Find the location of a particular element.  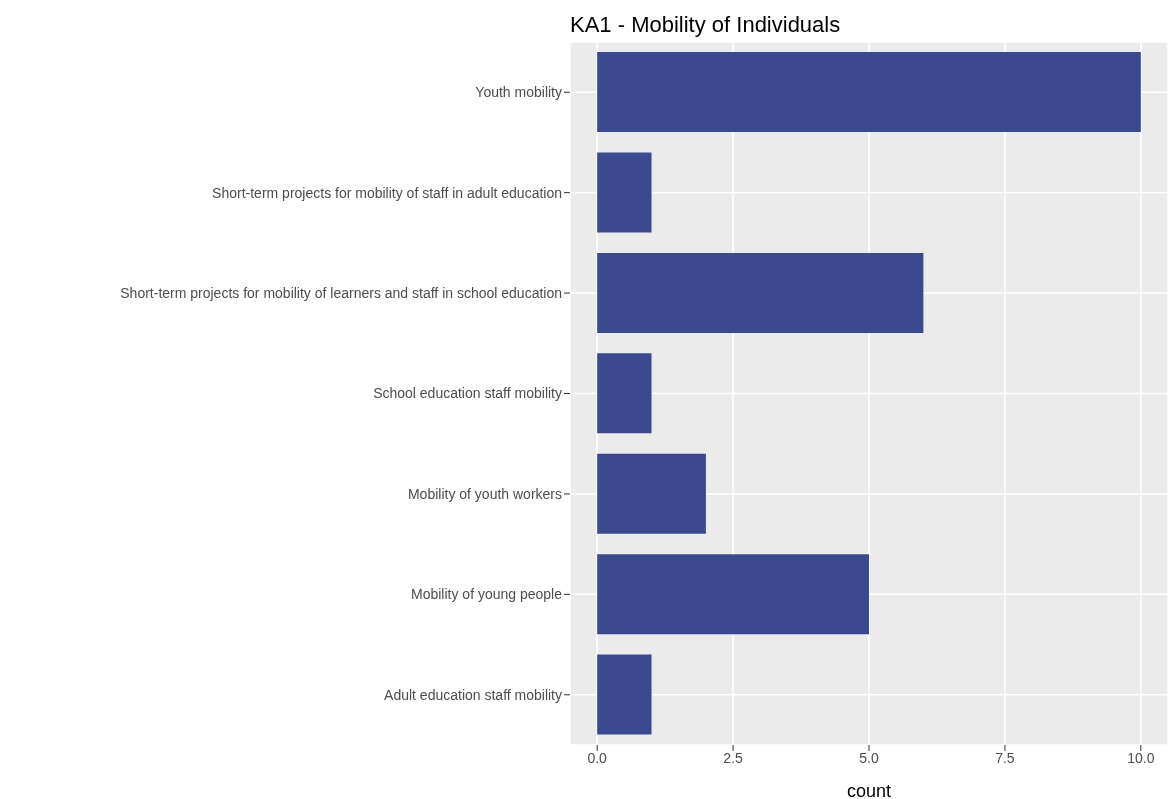

y-tick-label: Adult education staff mobility is located at coordinates (473, 694).